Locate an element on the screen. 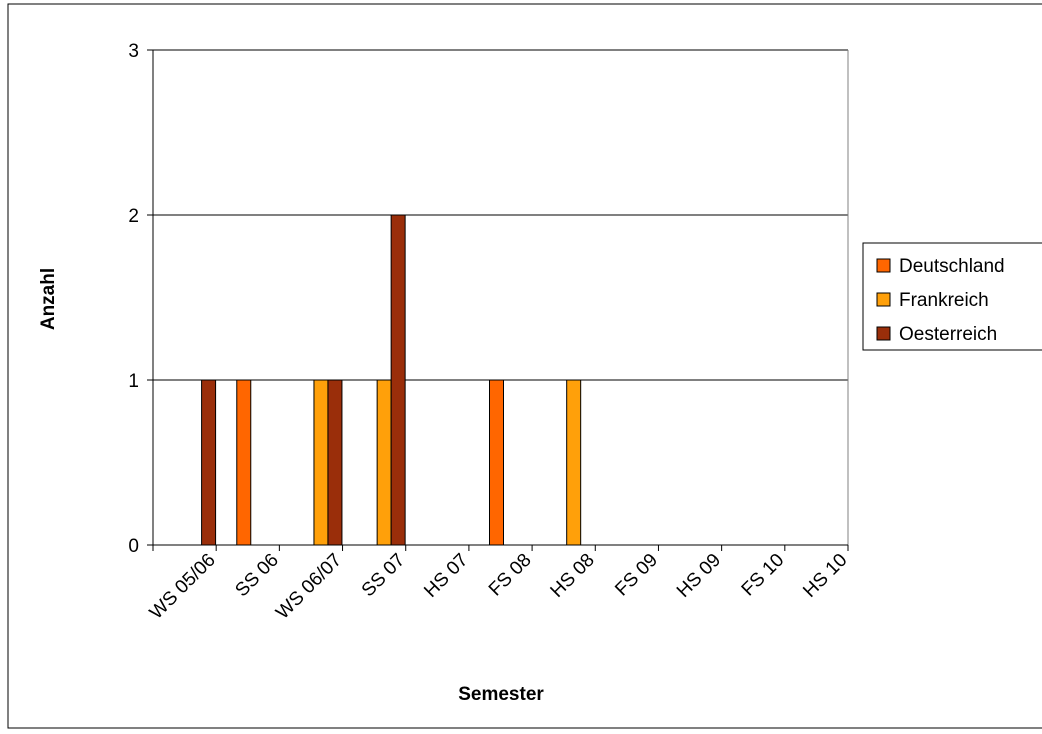 The height and width of the screenshot is (734, 1042). legend: Deutschland Frankreich Oesterreich is located at coordinates (952, 296).